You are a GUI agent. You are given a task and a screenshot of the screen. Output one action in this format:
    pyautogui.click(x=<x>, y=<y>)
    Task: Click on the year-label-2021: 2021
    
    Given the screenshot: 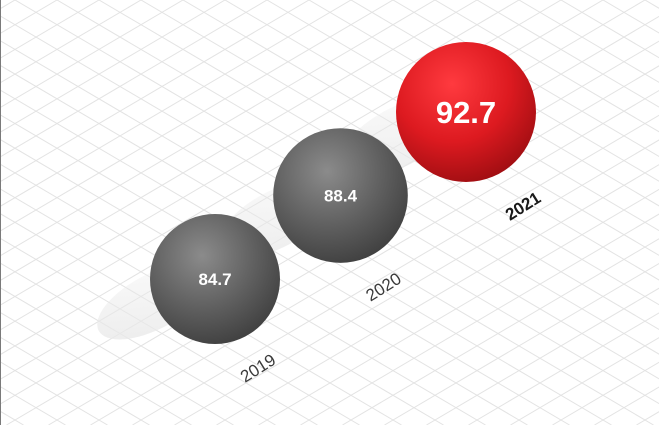 What is the action you would take?
    pyautogui.click(x=523, y=206)
    